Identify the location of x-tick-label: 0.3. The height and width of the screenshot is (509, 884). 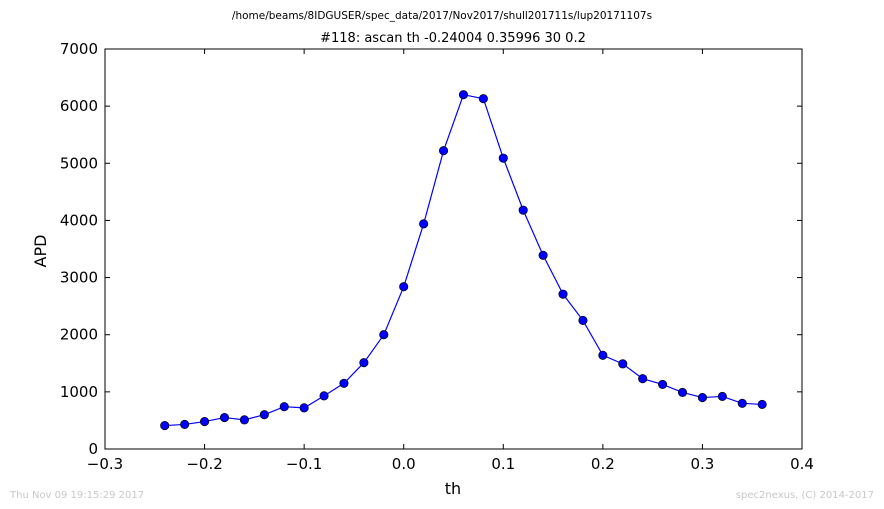
(702, 464).